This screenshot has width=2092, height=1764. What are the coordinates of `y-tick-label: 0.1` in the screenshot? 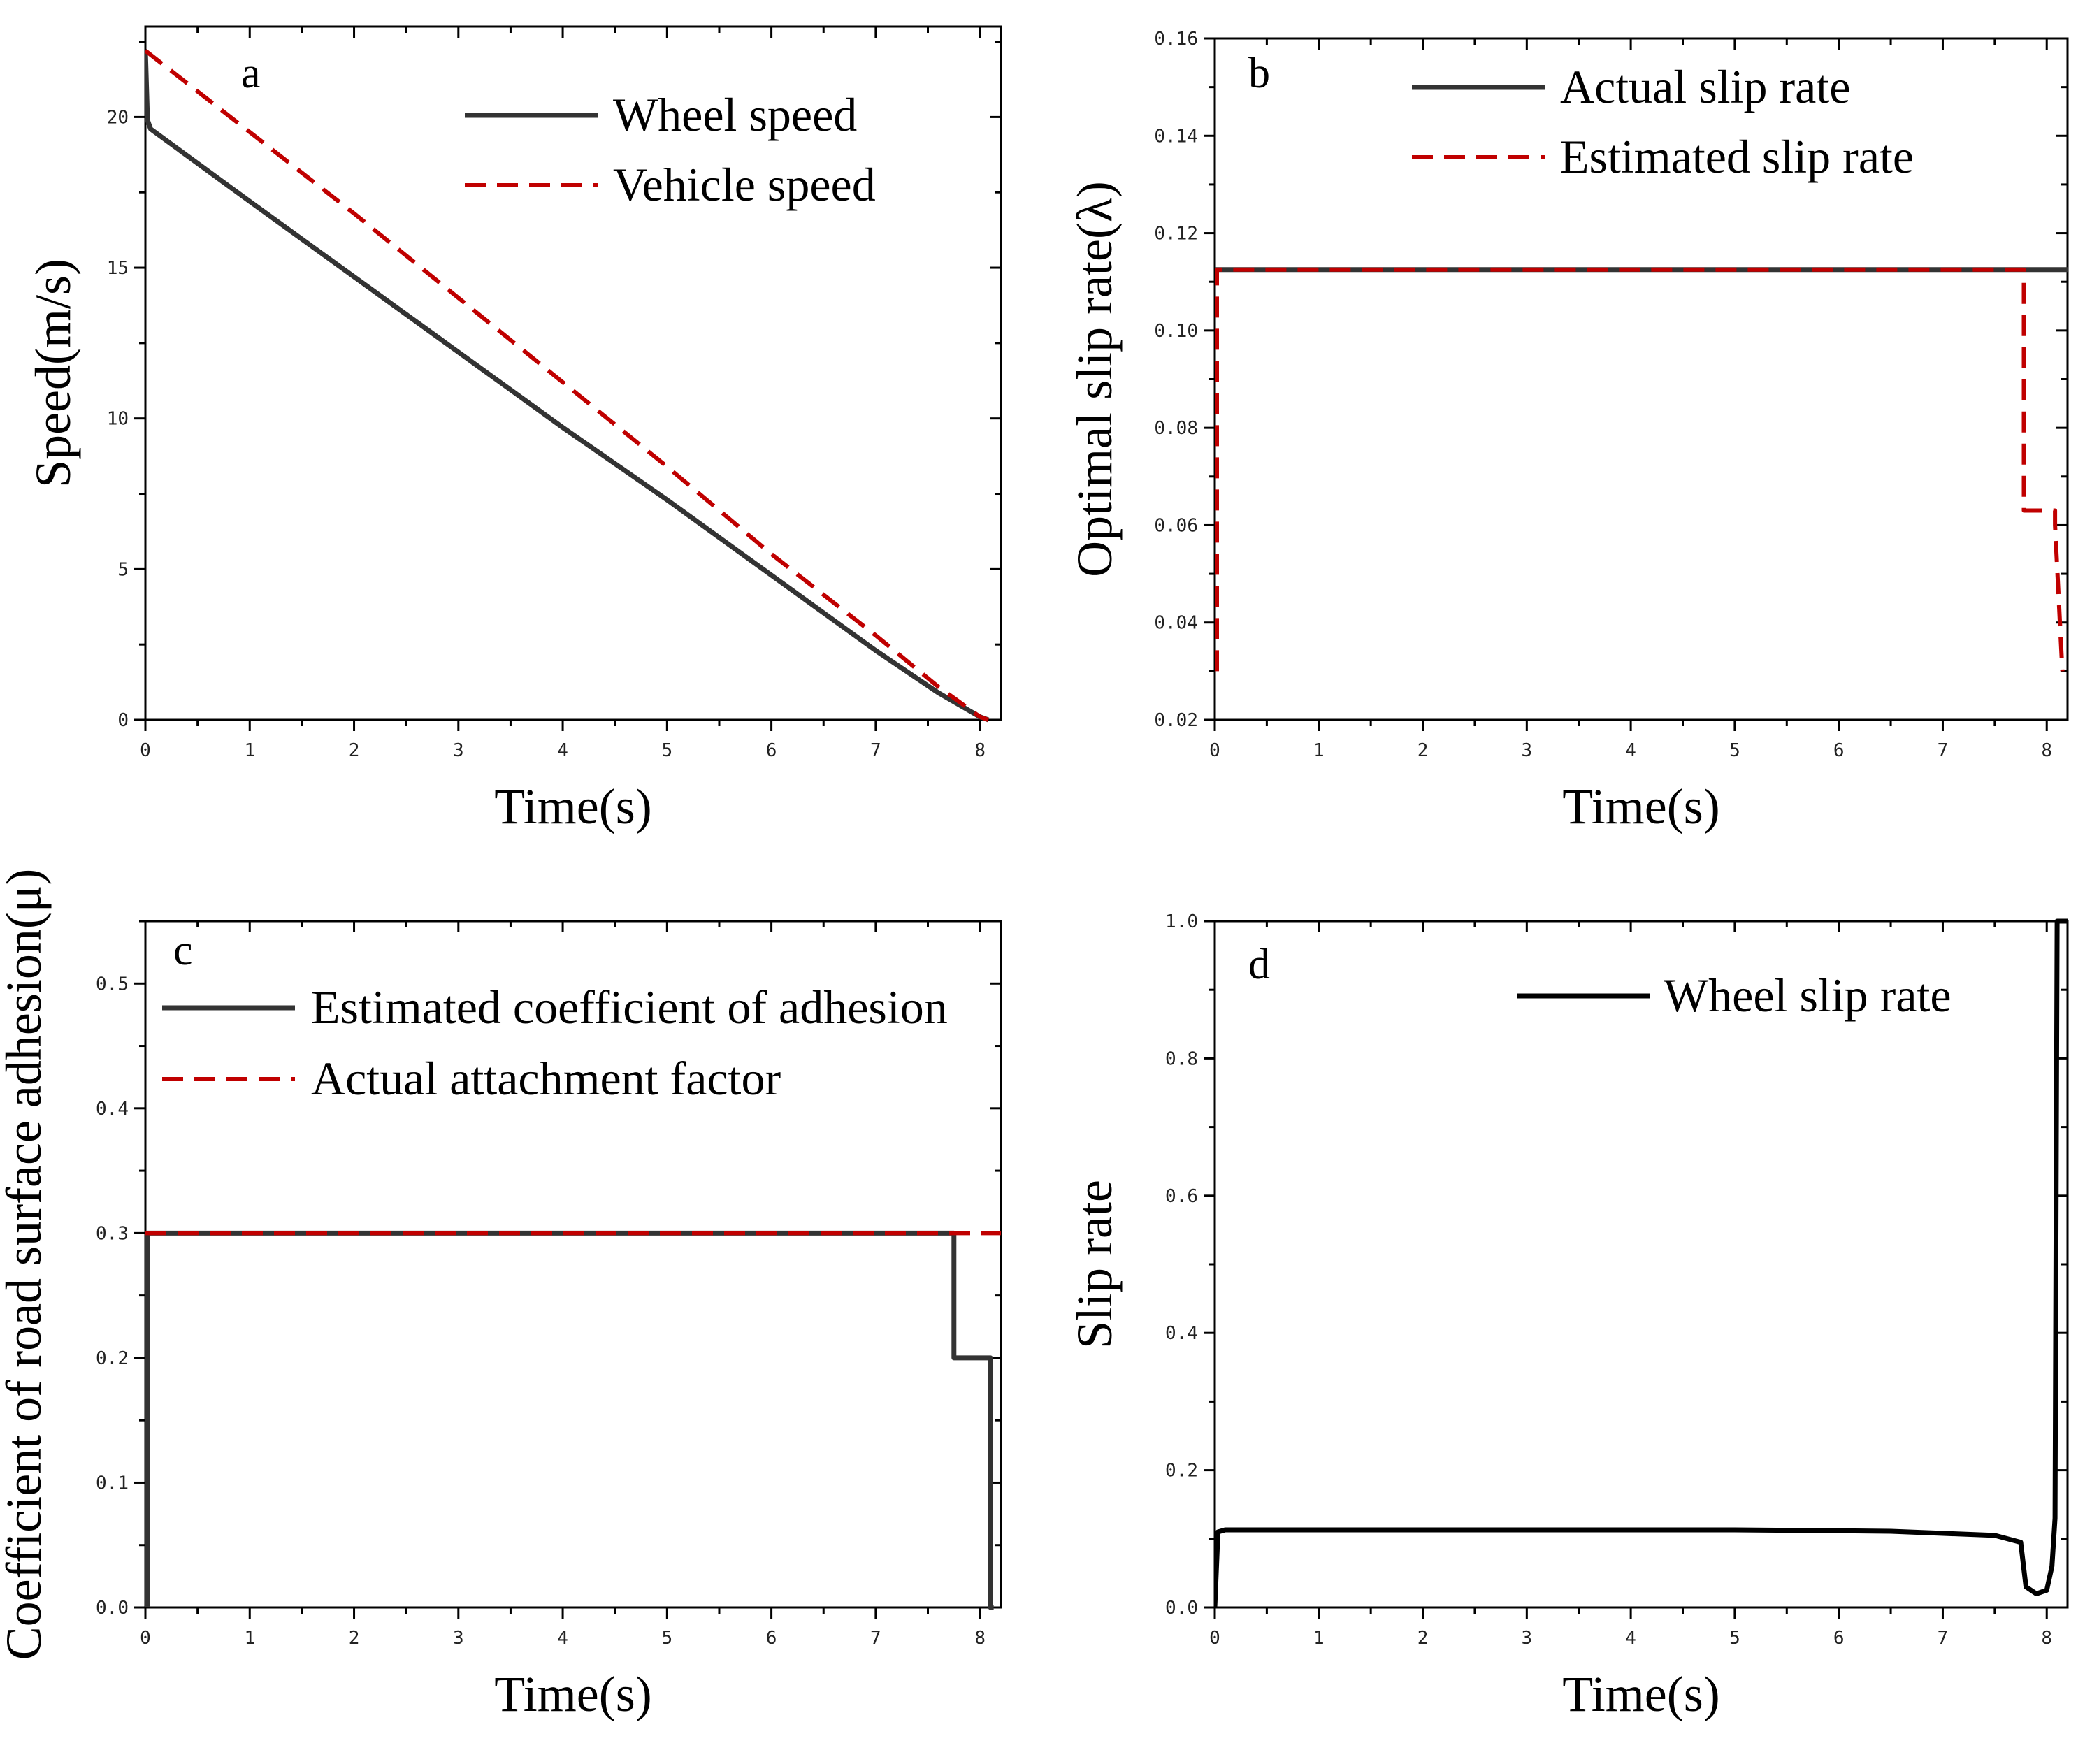 It's located at (112, 1483).